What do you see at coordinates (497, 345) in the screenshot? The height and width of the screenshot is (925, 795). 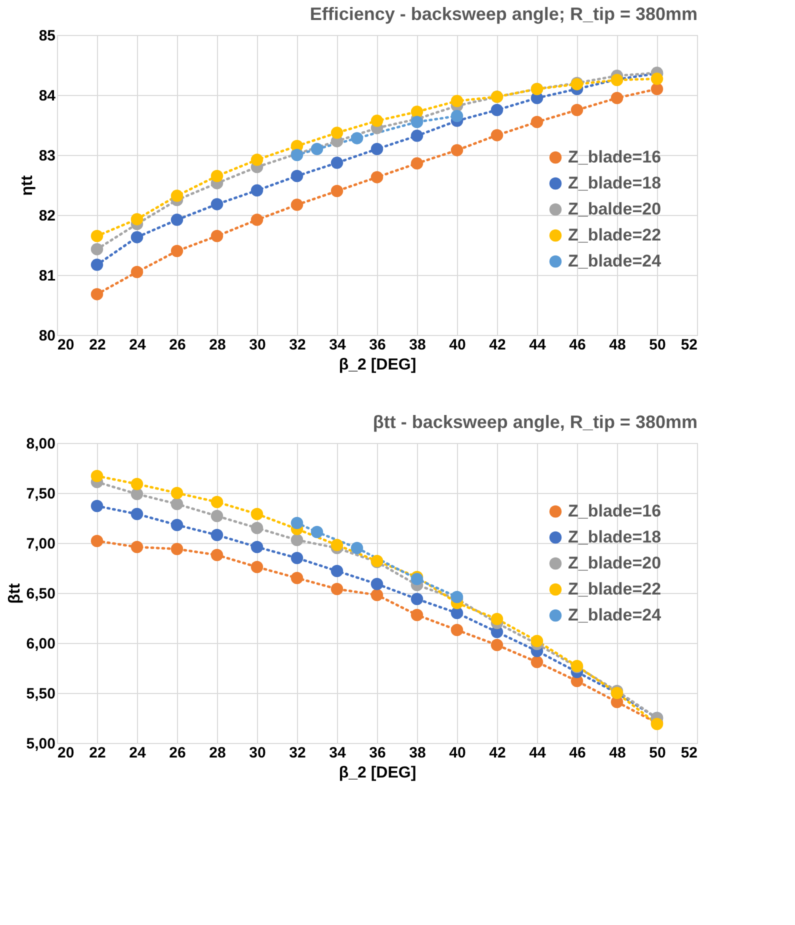 I see `x-tick-label: 42` at bounding box center [497, 345].